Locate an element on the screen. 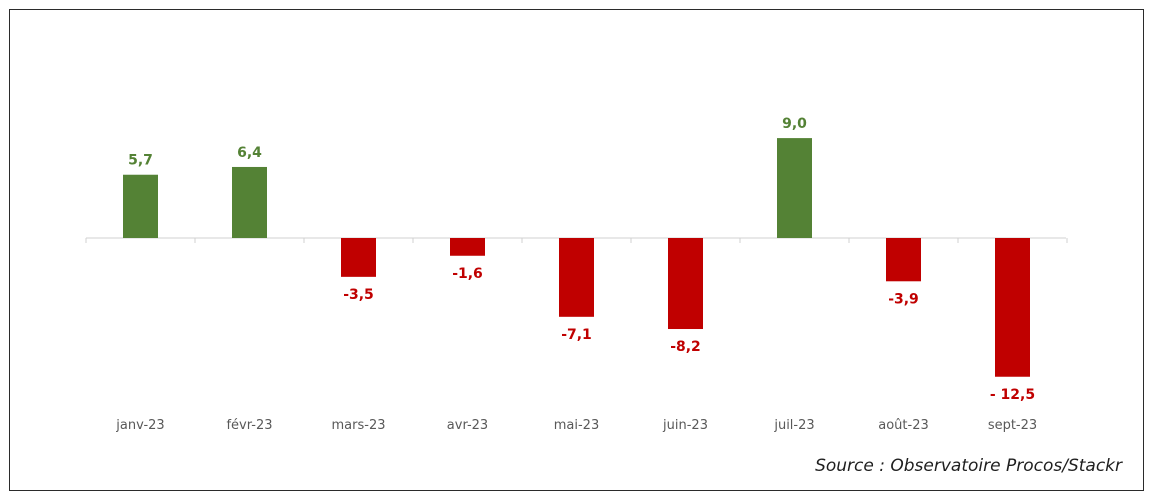 The image size is (1152, 501). data-label: -7,1 is located at coordinates (576, 335).